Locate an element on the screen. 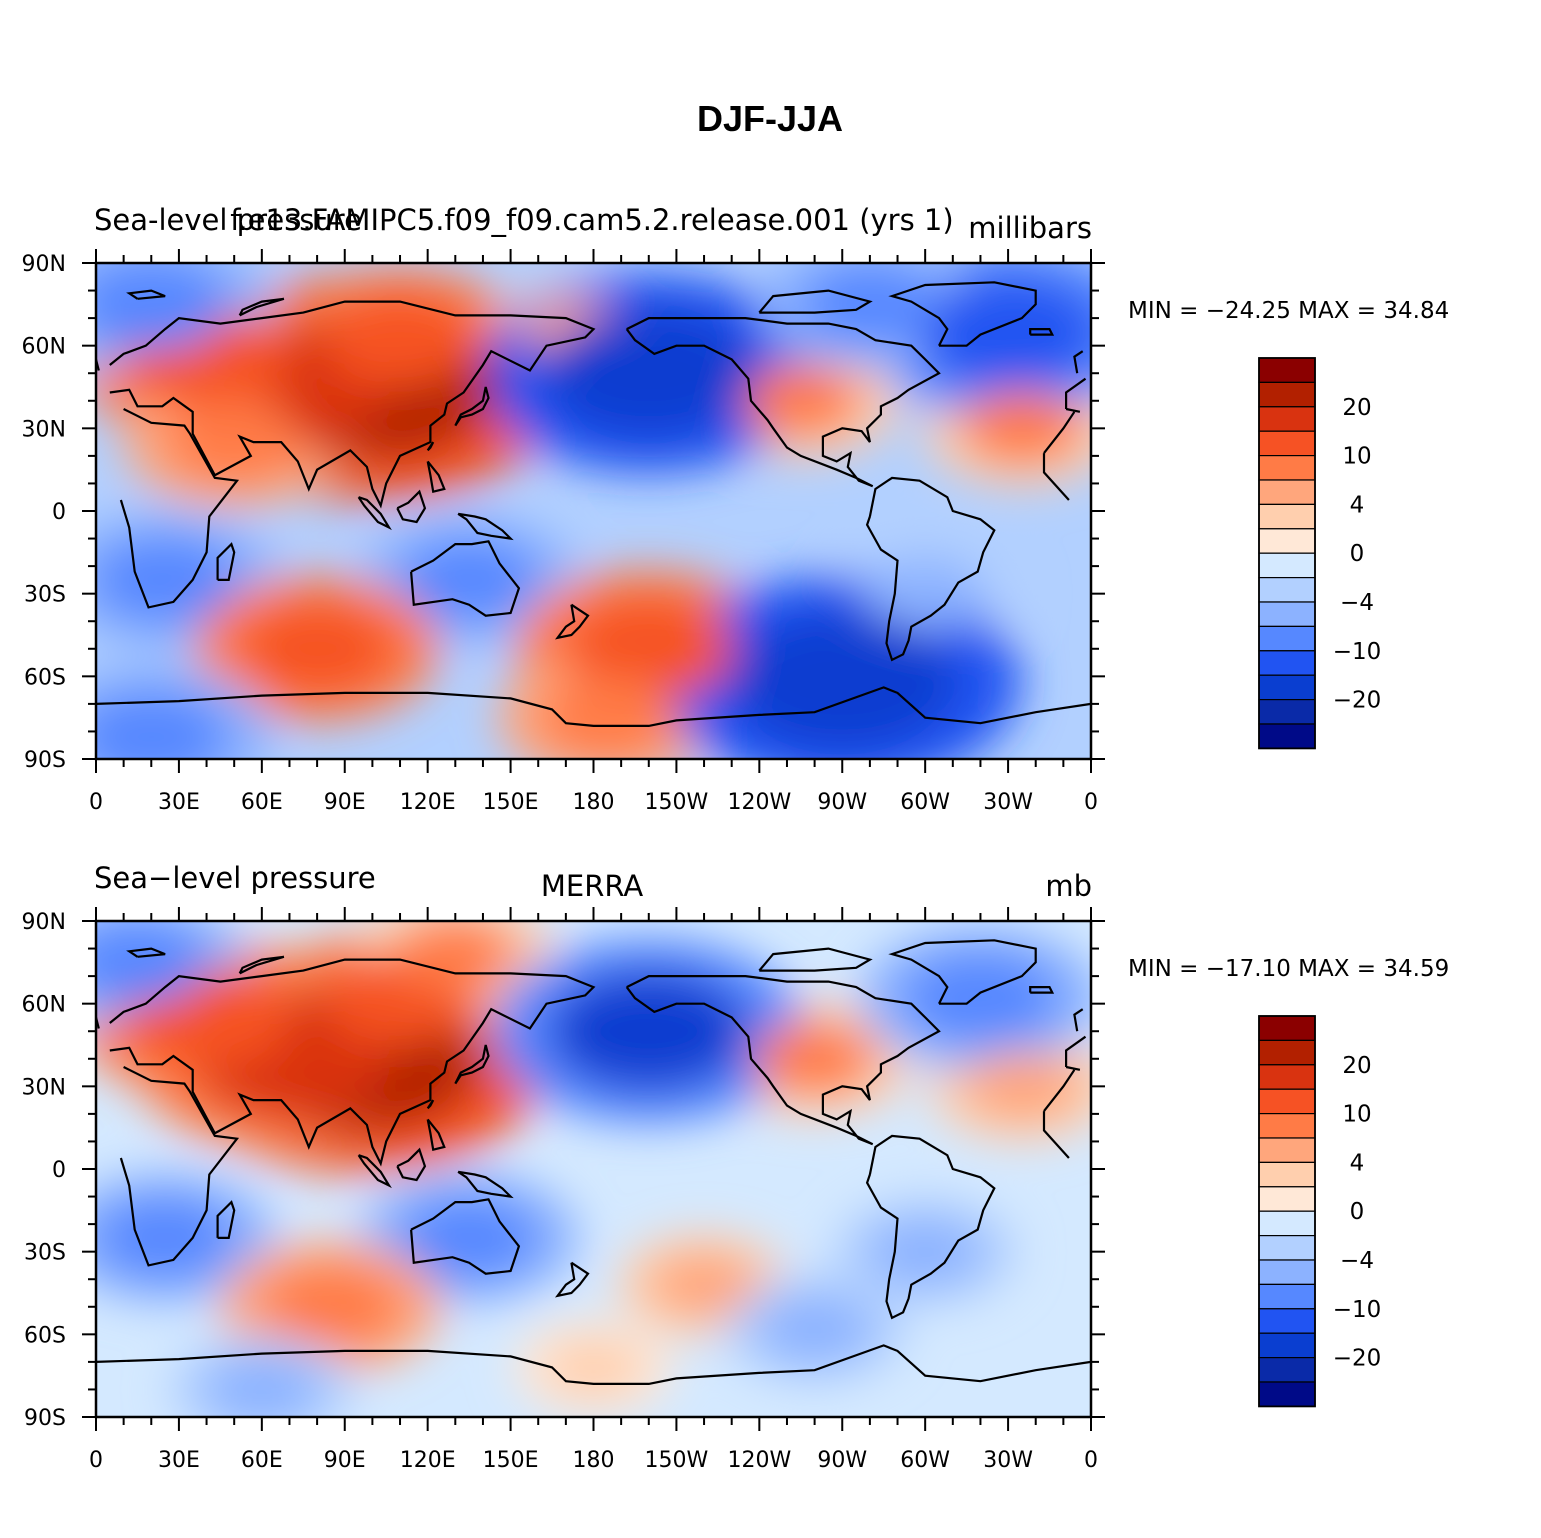 The width and height of the screenshot is (1541, 1538). lat-tick-label: 60N is located at coordinates (44, 1005).